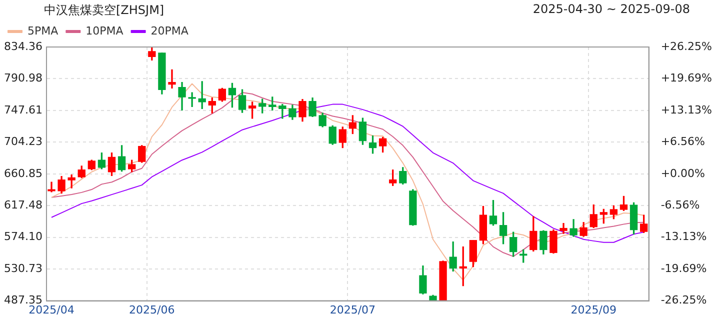 This screenshot has height=320, width=720. Describe the element at coordinates (23, 268) in the screenshot. I see `y-tick-label: 530.73` at that location.